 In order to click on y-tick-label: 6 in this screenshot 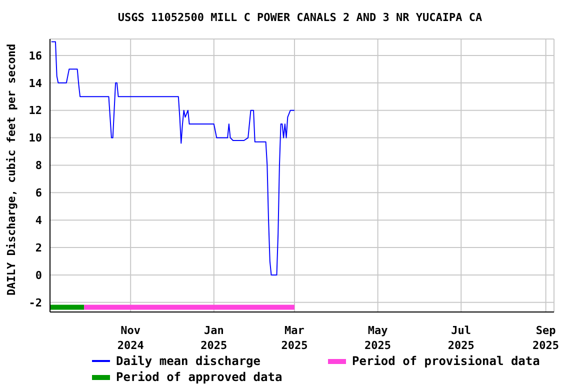, I will do `click(38, 193)`.